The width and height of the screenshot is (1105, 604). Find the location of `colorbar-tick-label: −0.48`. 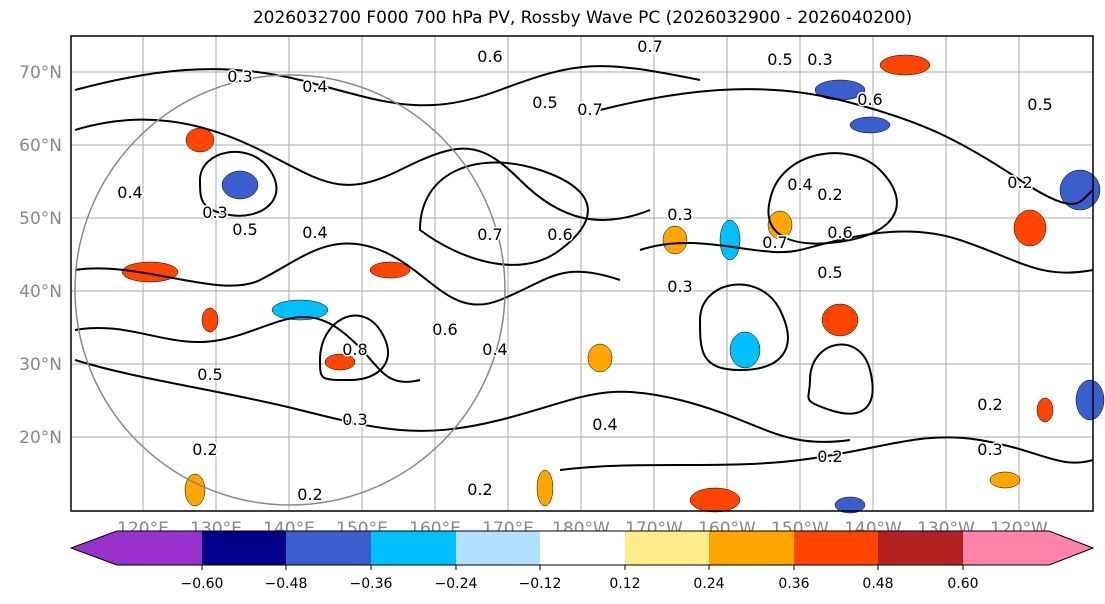

colorbar-tick-label: −0.48 is located at coordinates (286, 584).